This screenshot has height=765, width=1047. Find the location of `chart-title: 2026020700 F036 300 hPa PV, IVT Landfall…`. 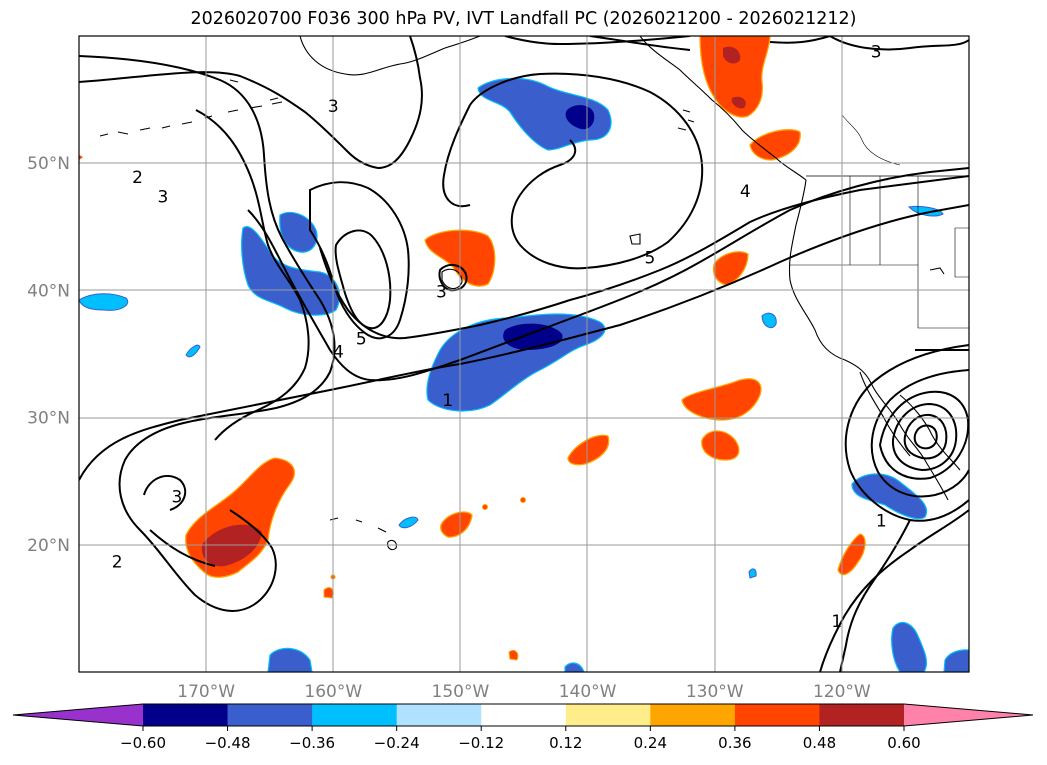

chart-title: 2026020700 F036 300 hPa PV, IVT Landfall… is located at coordinates (523, 19).